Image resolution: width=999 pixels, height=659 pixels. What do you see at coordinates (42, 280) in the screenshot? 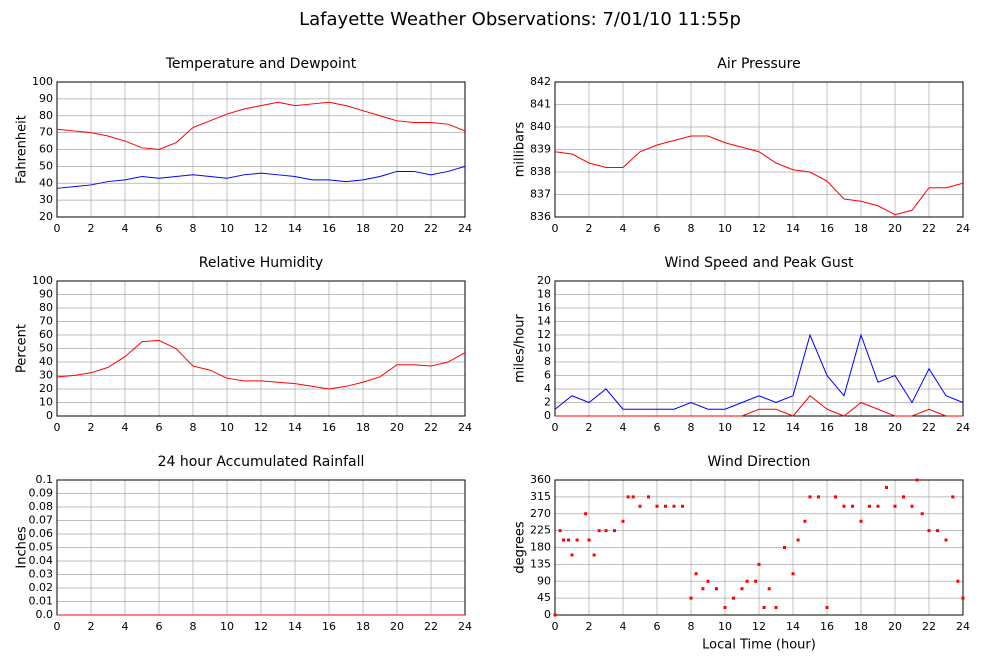
I see `y-tick-label: 100` at bounding box center [42, 280].